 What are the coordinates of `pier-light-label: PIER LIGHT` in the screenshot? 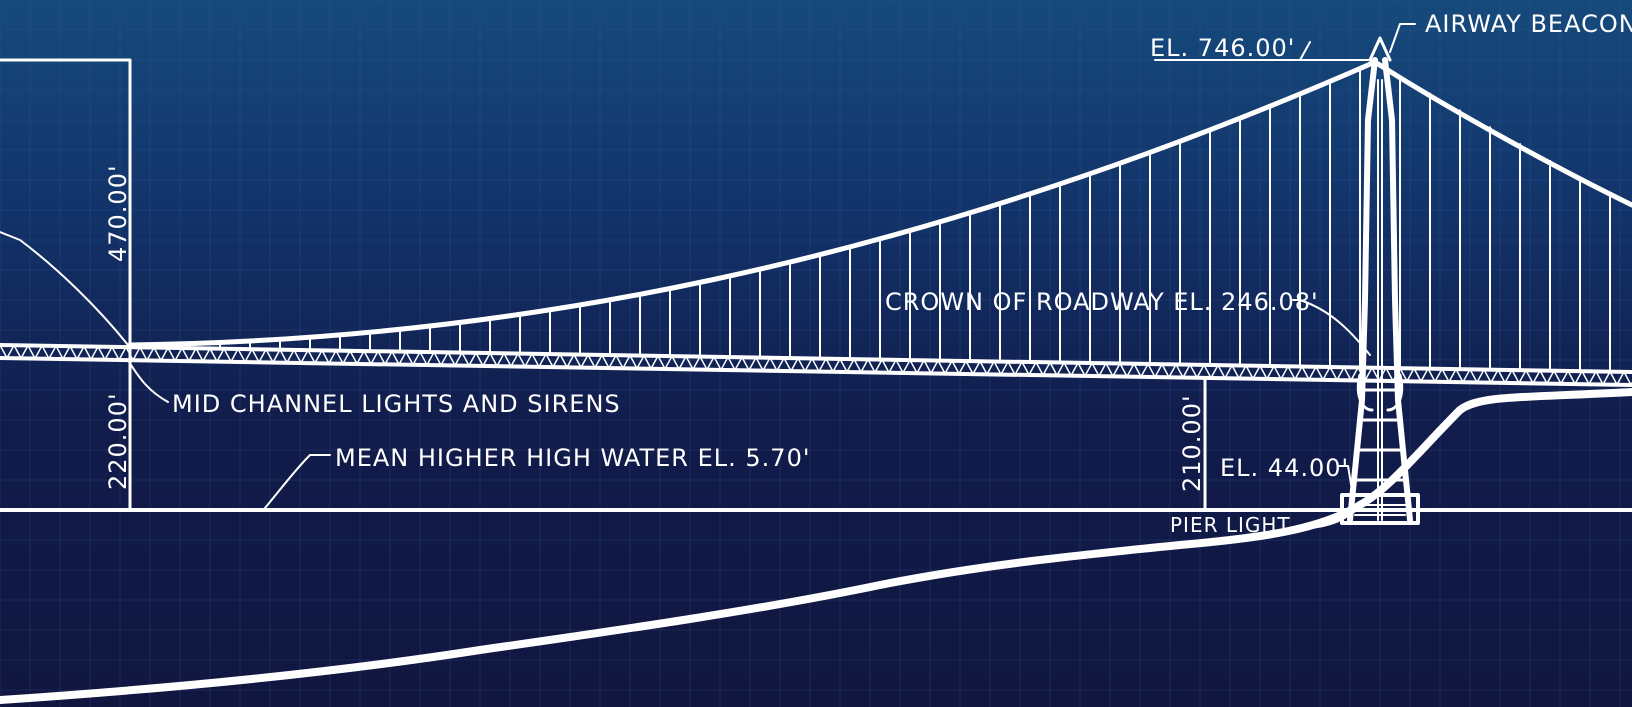 It's located at (1230, 525).